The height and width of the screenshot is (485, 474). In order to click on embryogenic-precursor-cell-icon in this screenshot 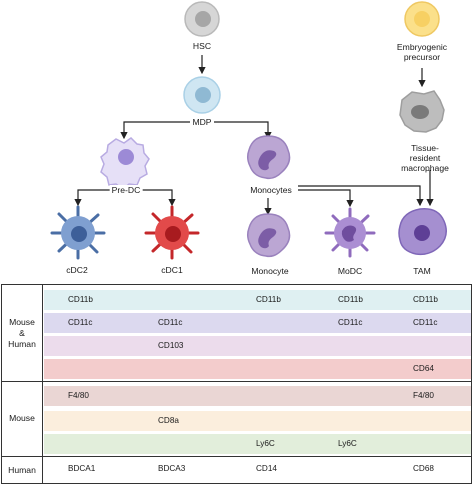, I will do `click(422, 19)`.